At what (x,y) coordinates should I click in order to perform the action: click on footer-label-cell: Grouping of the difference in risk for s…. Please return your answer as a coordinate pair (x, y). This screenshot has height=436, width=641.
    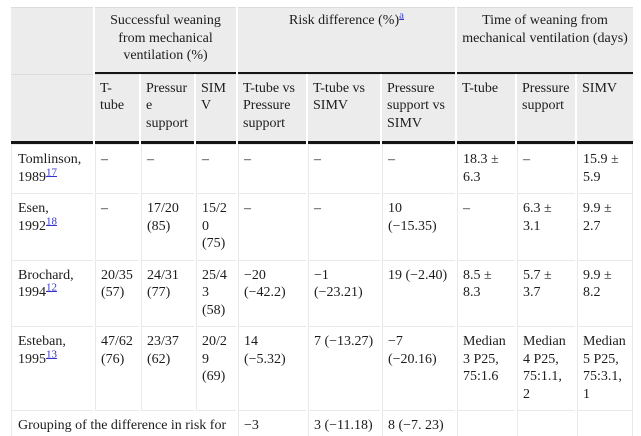
    Looking at the image, I should click on (123, 423).